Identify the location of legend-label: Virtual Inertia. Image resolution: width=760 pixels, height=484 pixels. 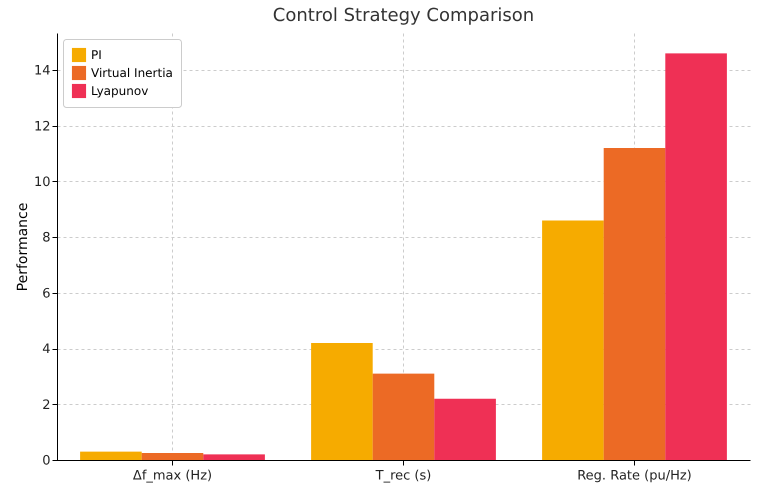
(132, 73).